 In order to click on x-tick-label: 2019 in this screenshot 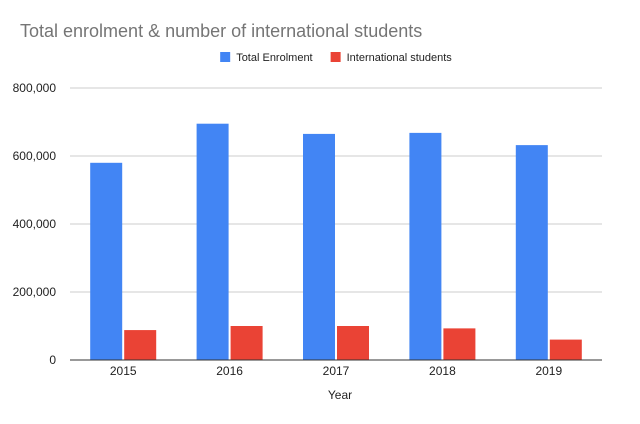, I will do `click(548, 371)`.